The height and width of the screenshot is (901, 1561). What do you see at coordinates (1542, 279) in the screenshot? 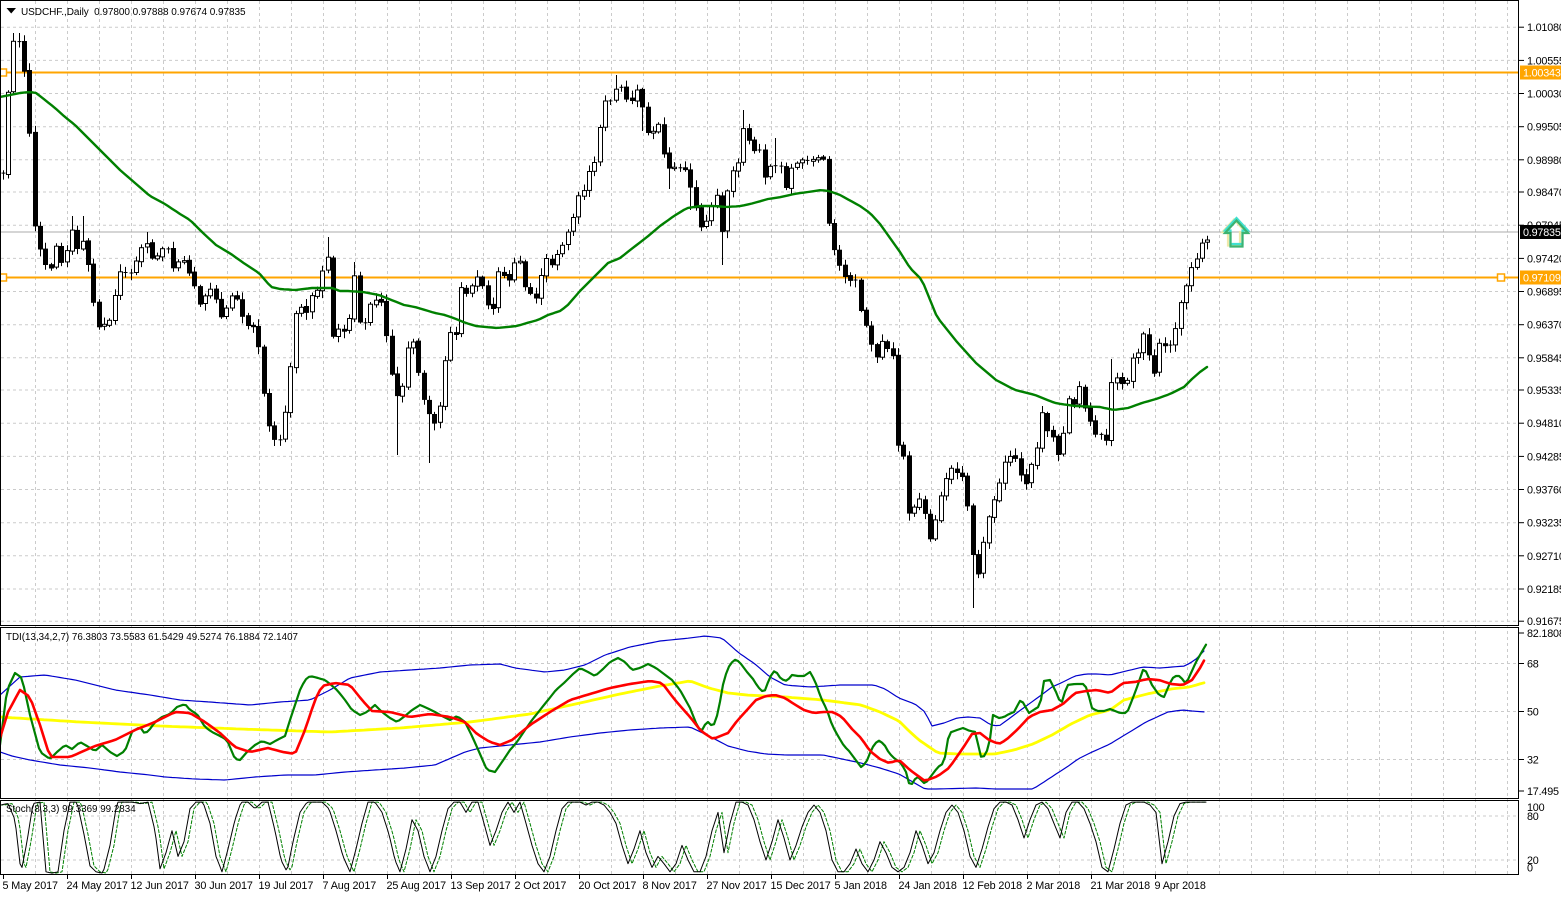
I see `svg-text: 0.97109` at bounding box center [1542, 279].